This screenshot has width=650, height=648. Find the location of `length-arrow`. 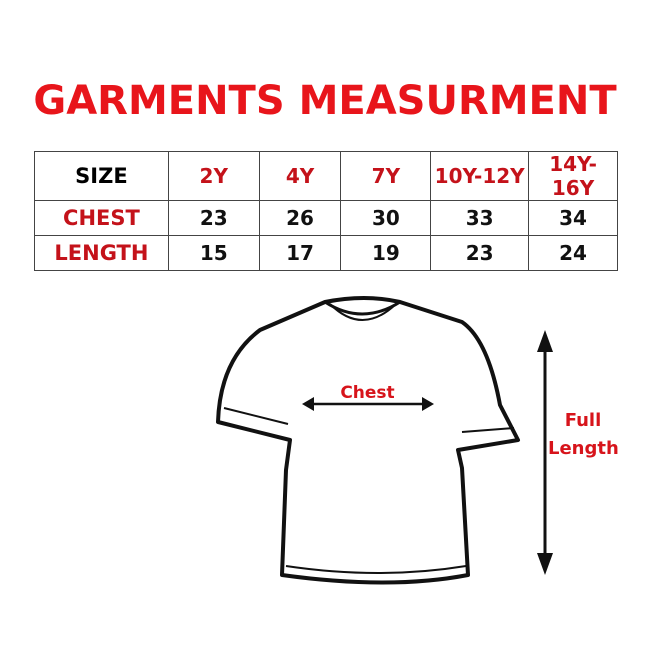

length-arrow is located at coordinates (545, 452).